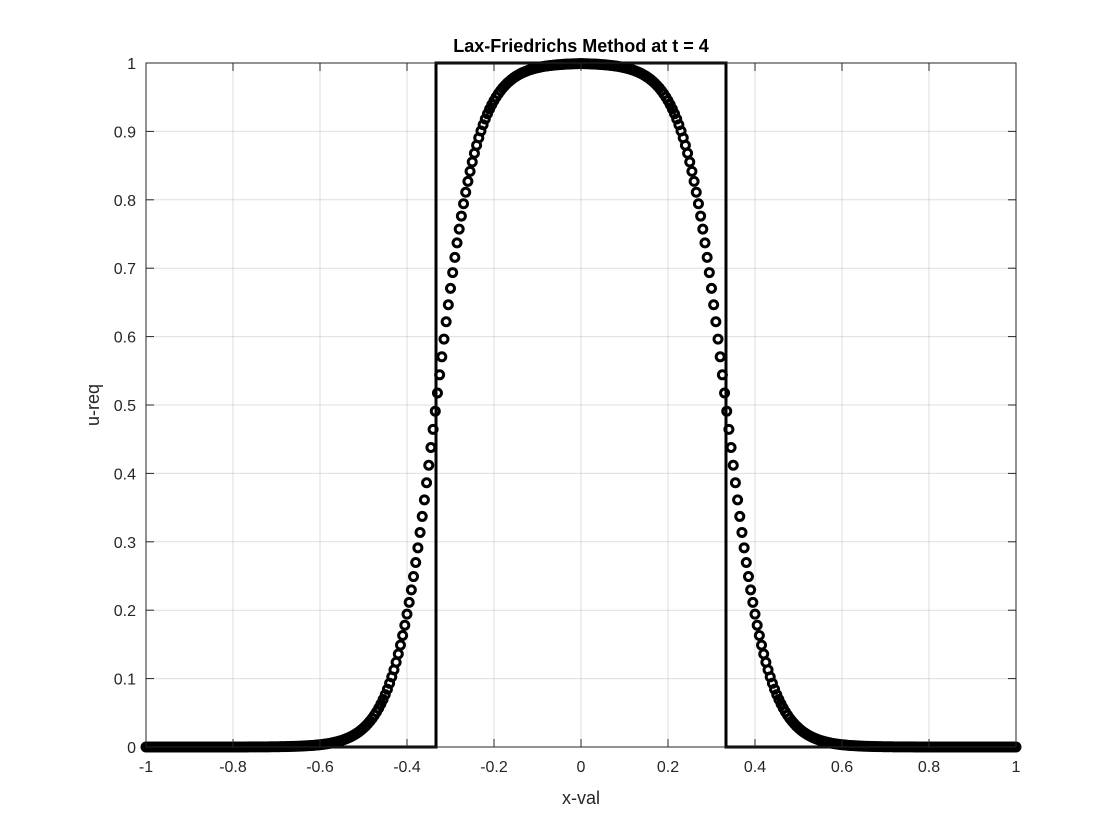 The height and width of the screenshot is (840, 1120). I want to click on y-tick-label: 0.5, so click(125, 406).